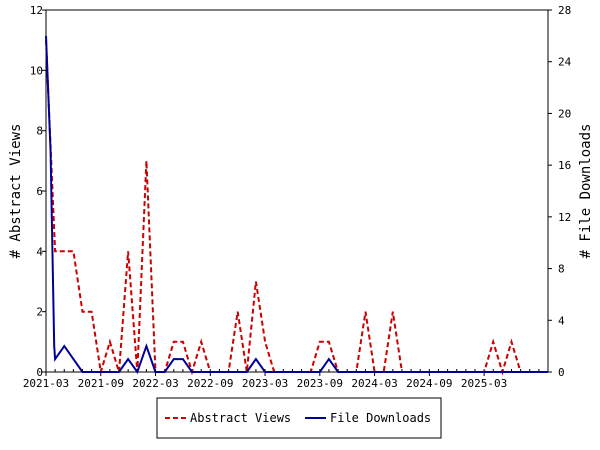 The width and height of the screenshot is (600, 450). Describe the element at coordinates (586, 191) in the screenshot. I see `right-axis-title: # File Downloads` at that location.